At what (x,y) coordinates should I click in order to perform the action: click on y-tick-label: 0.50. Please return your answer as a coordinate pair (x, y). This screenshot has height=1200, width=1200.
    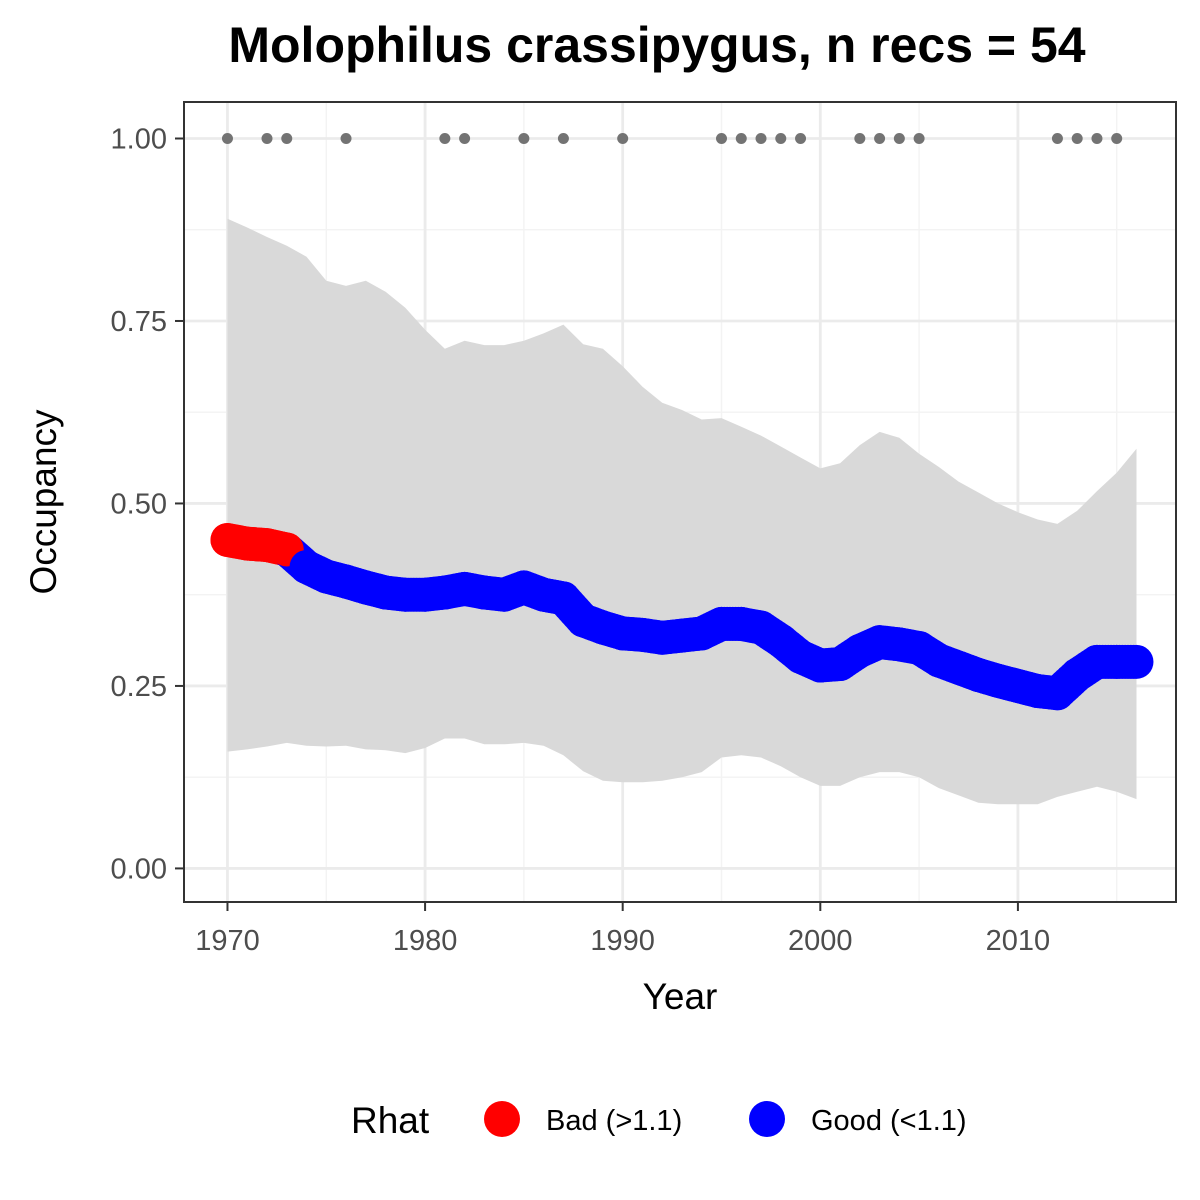
    Looking at the image, I should click on (139, 504).